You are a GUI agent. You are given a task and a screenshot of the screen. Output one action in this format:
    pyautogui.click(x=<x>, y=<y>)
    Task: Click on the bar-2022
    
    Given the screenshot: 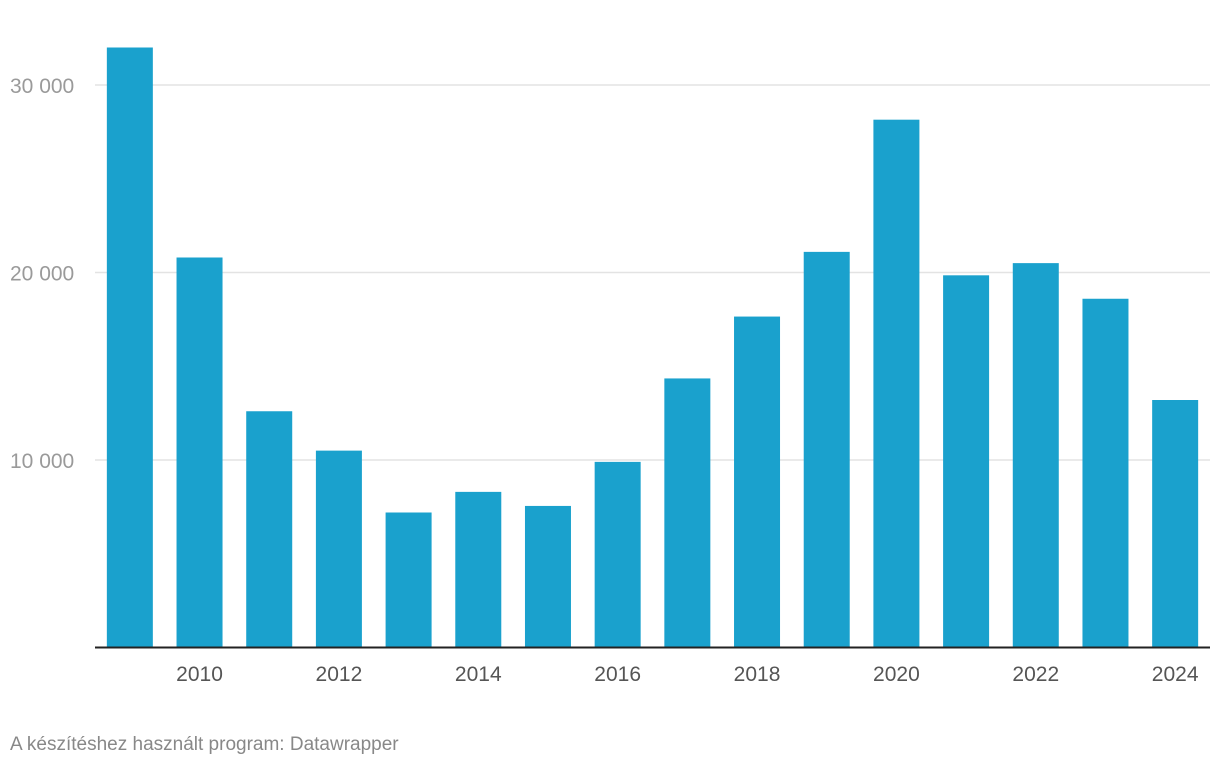 What is the action you would take?
    pyautogui.click(x=1035, y=455)
    